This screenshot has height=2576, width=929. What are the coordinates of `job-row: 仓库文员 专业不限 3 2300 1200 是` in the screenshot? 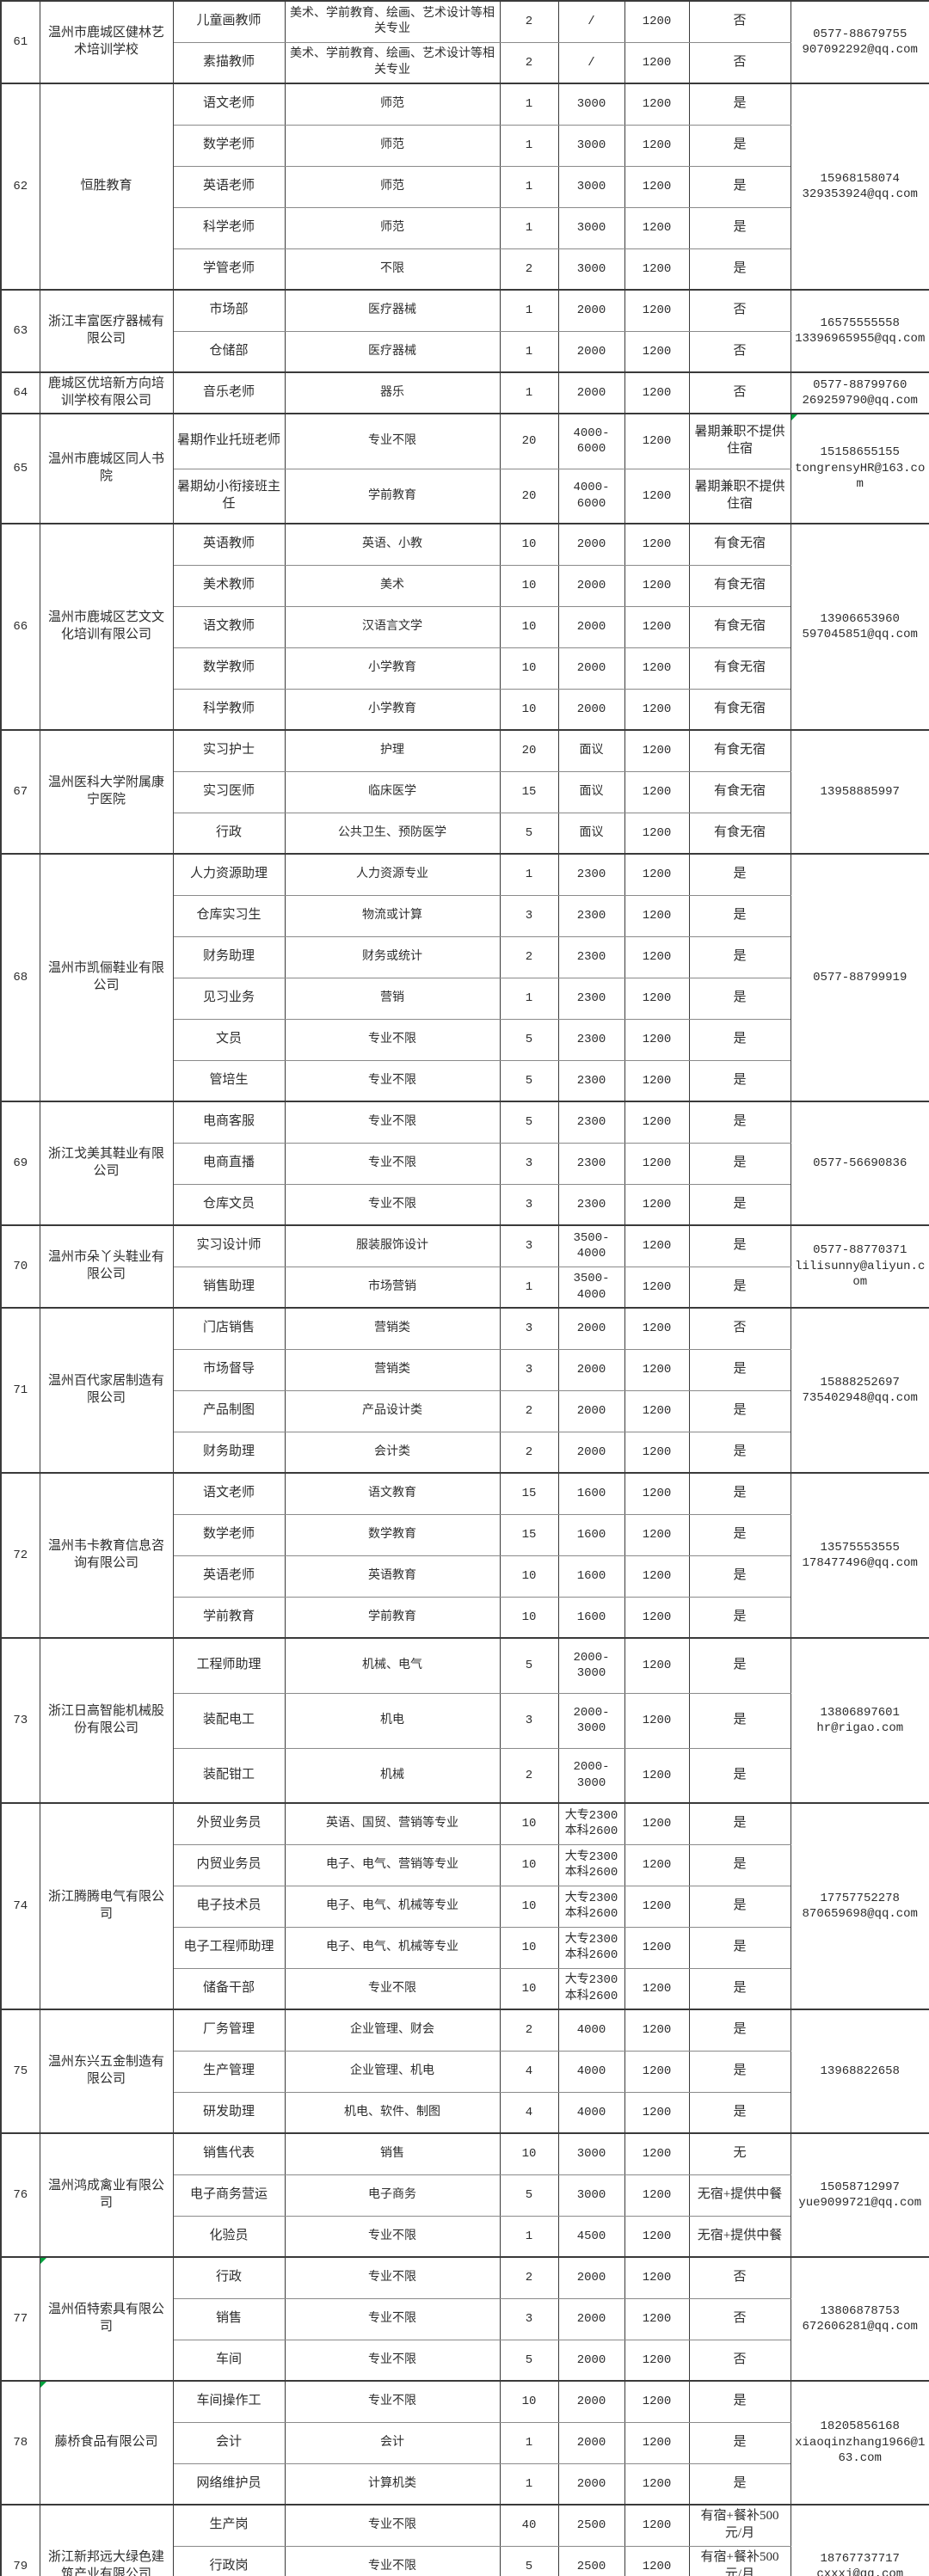 It's located at (465, 1204).